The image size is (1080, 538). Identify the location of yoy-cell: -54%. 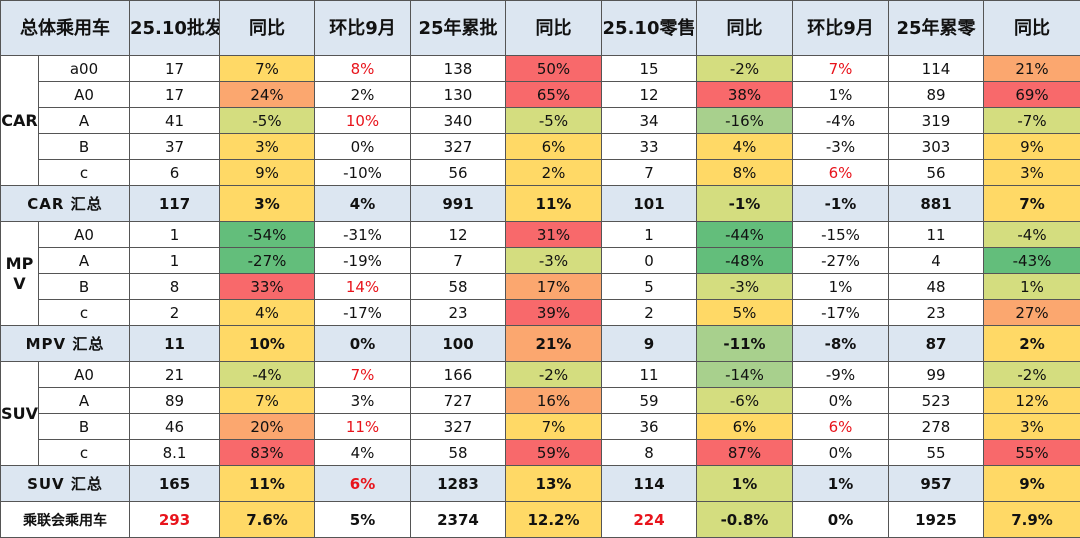
(267, 235).